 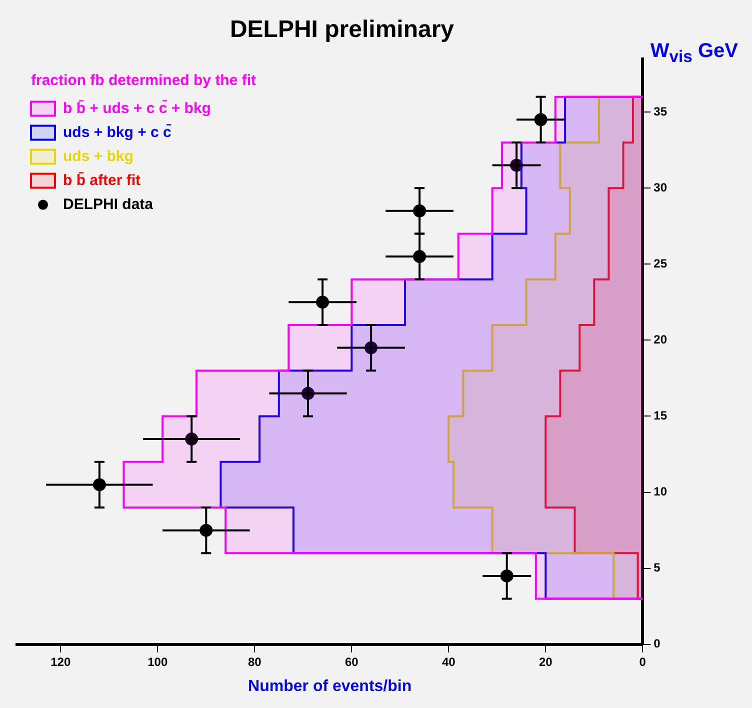 What do you see at coordinates (642, 661) in the screenshot?
I see `x-tick-label: 0` at bounding box center [642, 661].